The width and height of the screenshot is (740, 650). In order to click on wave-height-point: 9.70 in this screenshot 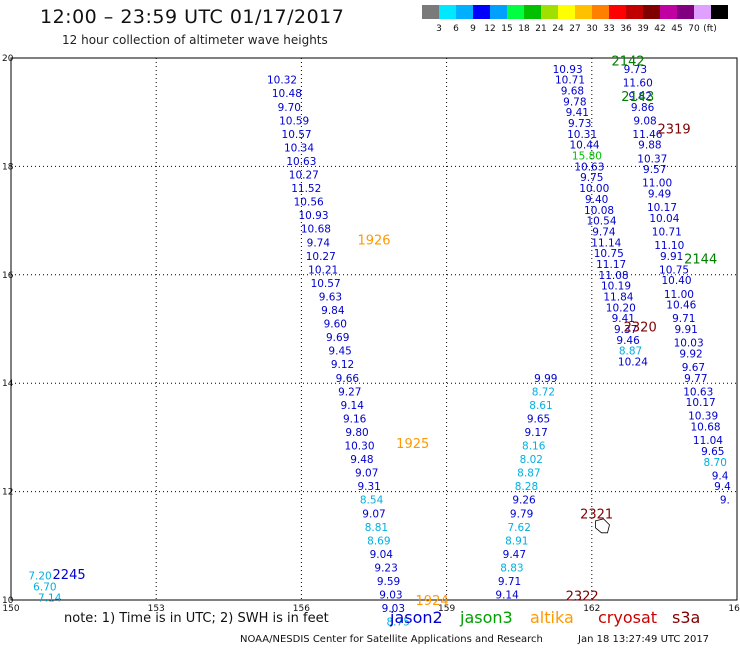, I will do `click(289, 108)`.